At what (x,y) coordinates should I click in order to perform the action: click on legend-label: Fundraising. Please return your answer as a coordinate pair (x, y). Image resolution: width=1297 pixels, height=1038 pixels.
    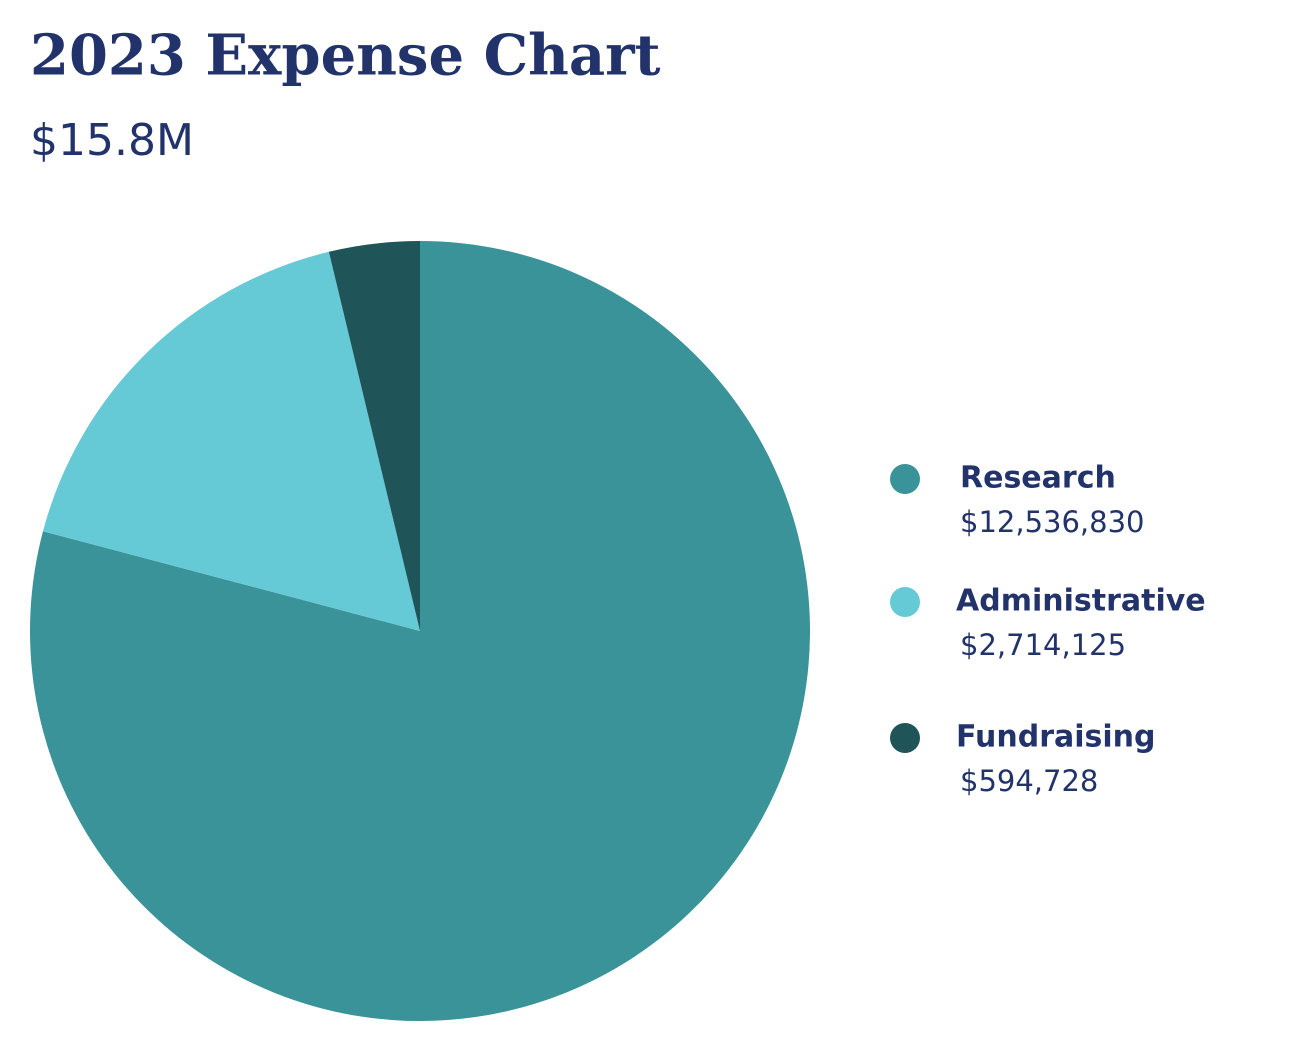
    Looking at the image, I should click on (1055, 737).